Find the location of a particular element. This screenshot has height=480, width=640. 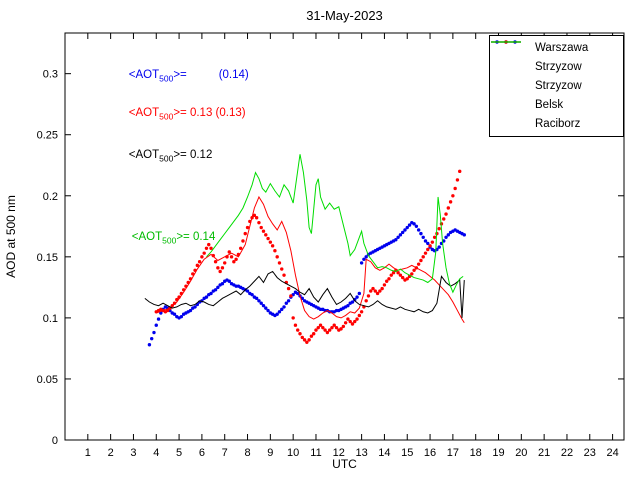

raciborz-line-sample is located at coordinates (510, 85).